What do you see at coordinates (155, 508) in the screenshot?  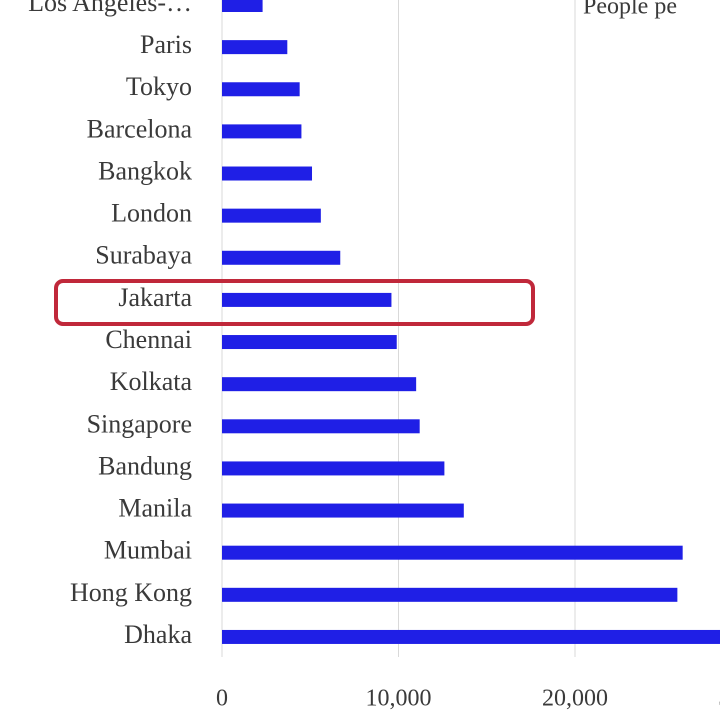 I see `y-tick-label: Manila` at bounding box center [155, 508].